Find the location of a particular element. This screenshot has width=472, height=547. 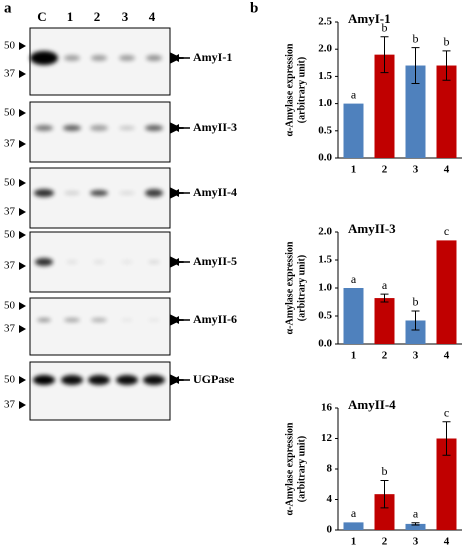

chart-title: AmyI-1 is located at coordinates (369, 18).